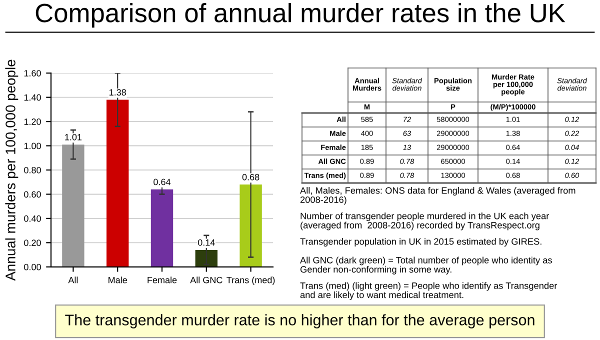 This screenshot has width=600, height=340. Describe the element at coordinates (162, 280) in the screenshot. I see `x-tick-label: Female` at that location.